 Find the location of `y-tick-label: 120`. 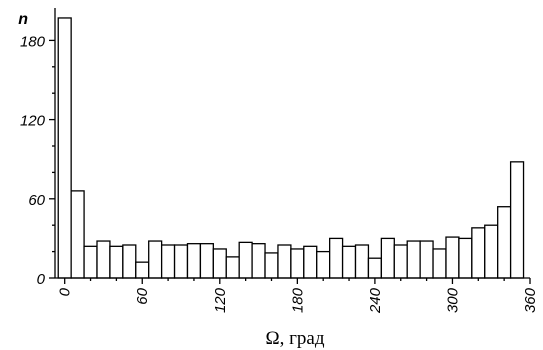

y-tick-label: 120 is located at coordinates (33, 121).